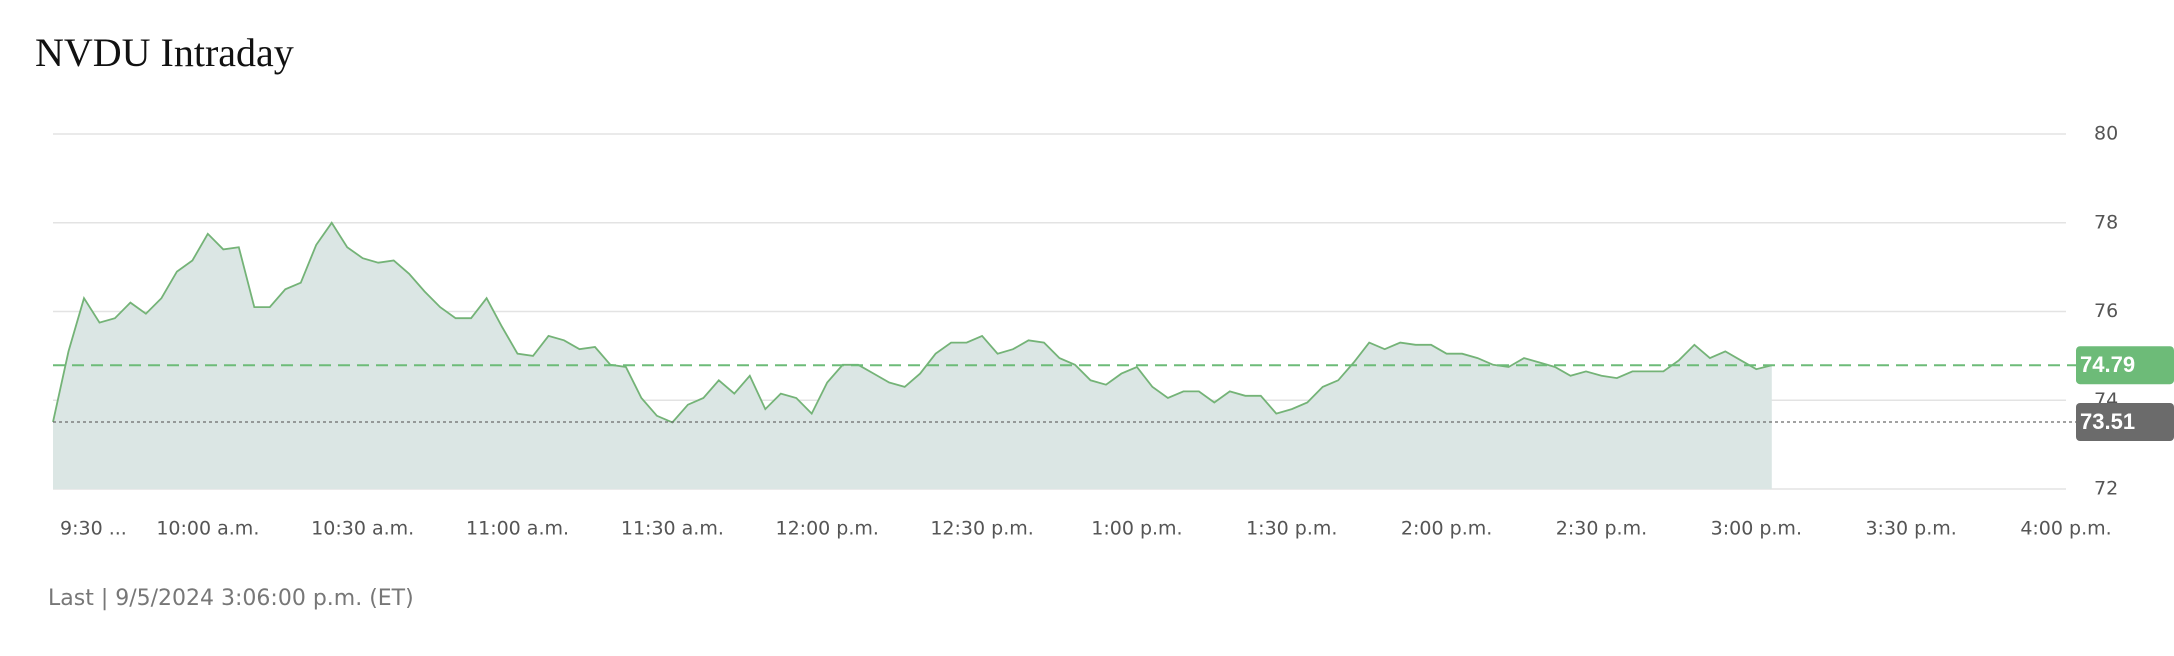 The height and width of the screenshot is (656, 2174). I want to click on x-tick-label: 10:00 a.m., so click(207, 529).